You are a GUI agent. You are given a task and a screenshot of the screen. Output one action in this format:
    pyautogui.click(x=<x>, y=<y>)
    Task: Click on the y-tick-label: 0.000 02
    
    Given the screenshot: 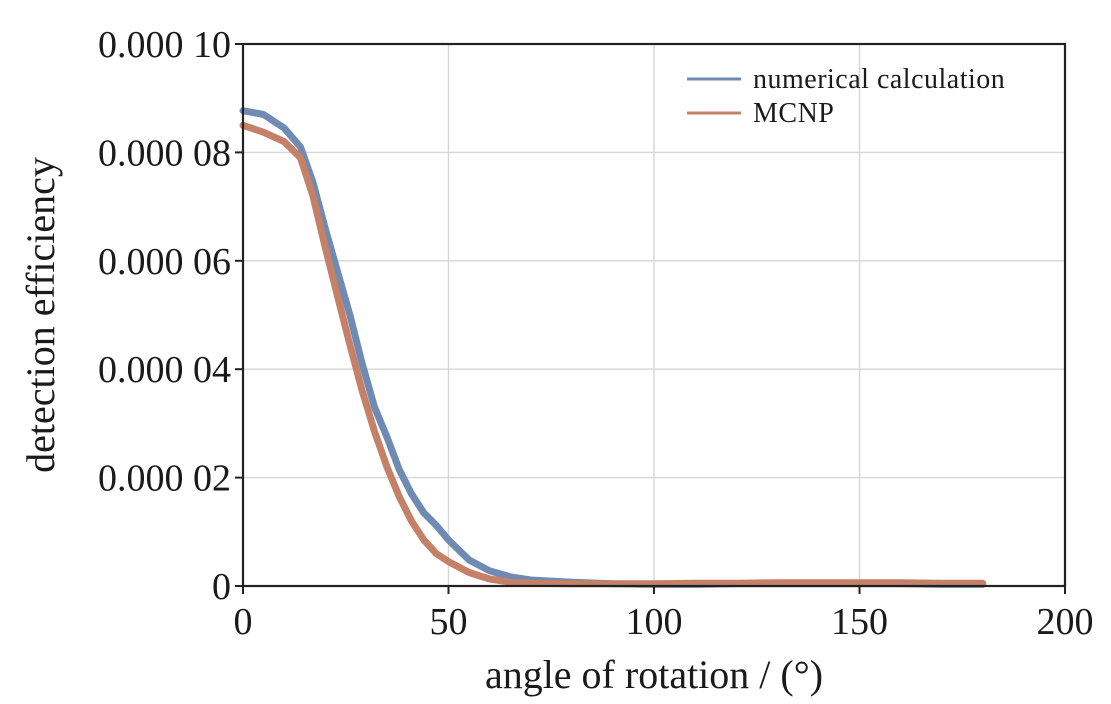 What is the action you would take?
    pyautogui.click(x=164, y=479)
    